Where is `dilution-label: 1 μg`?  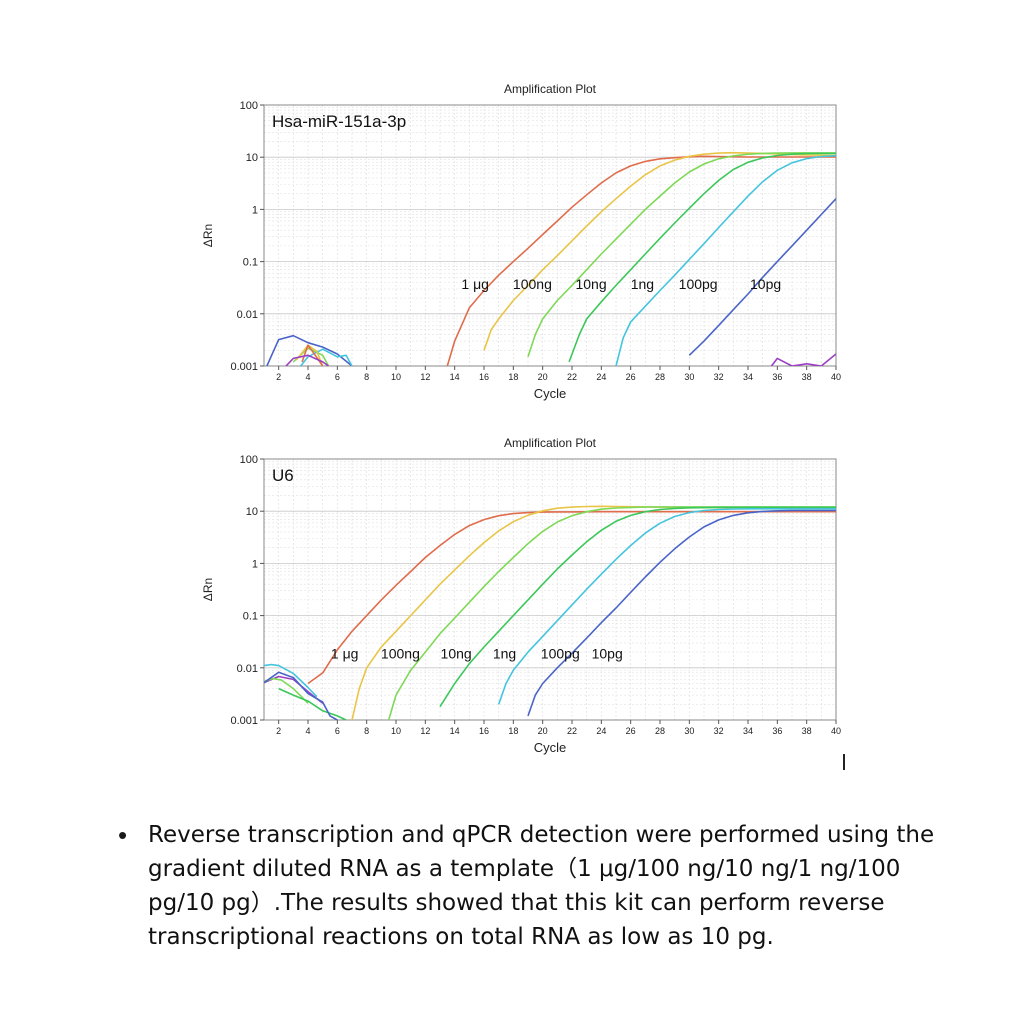
dilution-label: 1 μg is located at coordinates (345, 654).